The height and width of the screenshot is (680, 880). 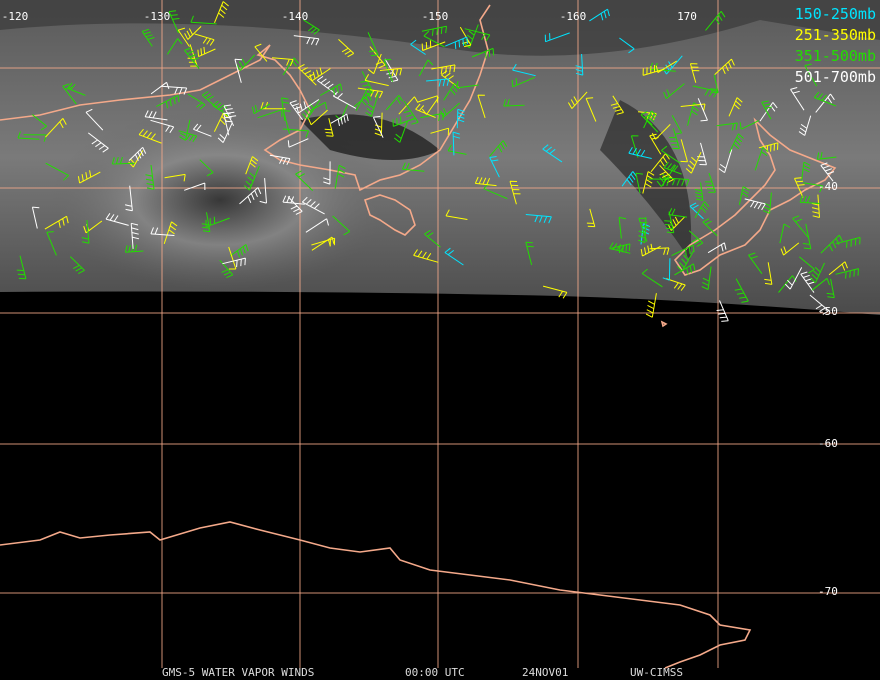 I want to click on legend-entry: 251-350mb, so click(x=835, y=35).